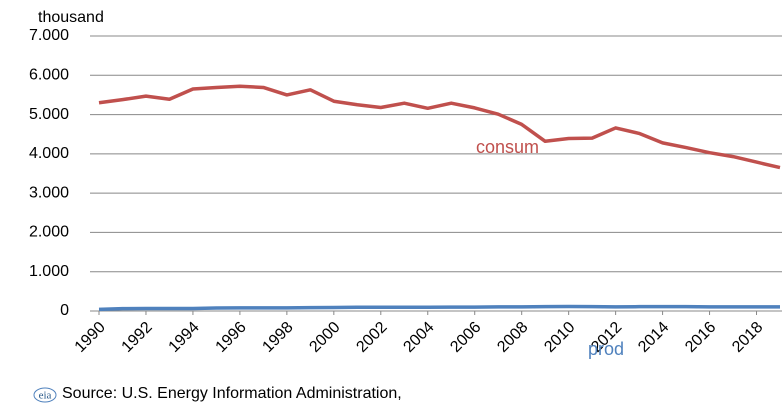  What do you see at coordinates (49, 75) in the screenshot?
I see `y-tick-label: 6.000` at bounding box center [49, 75].